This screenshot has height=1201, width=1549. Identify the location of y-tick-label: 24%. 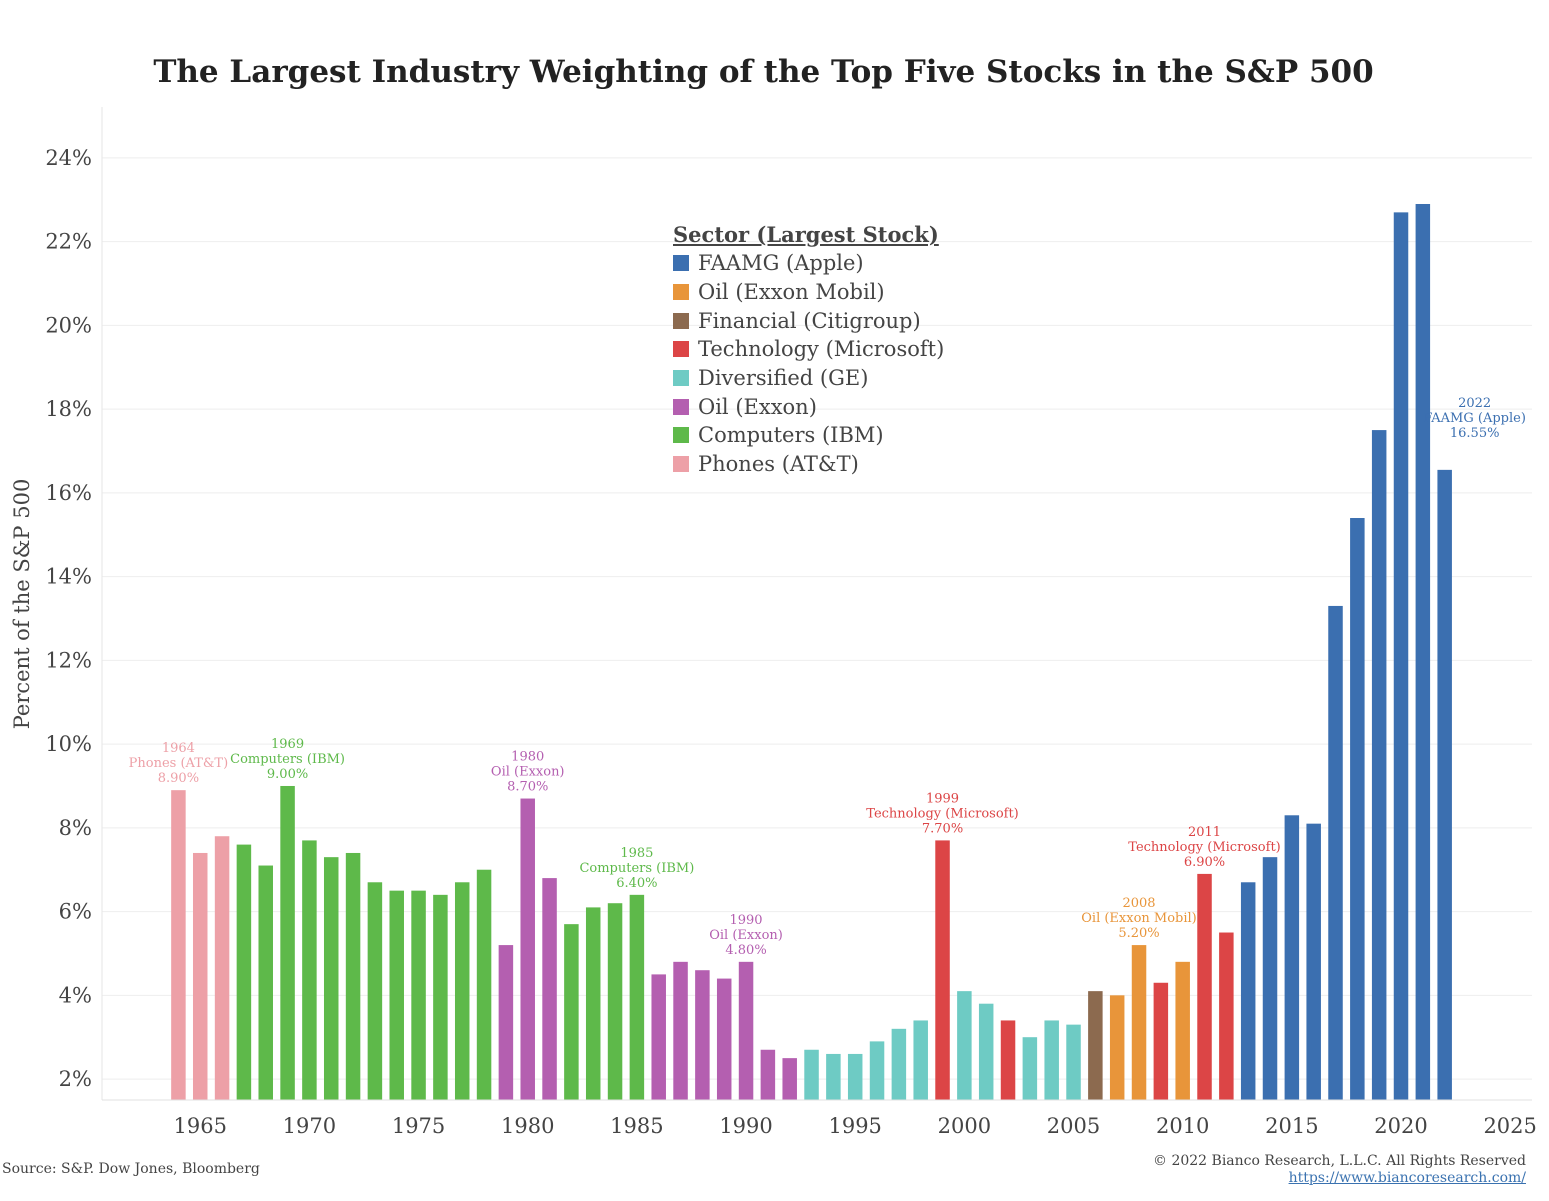
(68, 158).